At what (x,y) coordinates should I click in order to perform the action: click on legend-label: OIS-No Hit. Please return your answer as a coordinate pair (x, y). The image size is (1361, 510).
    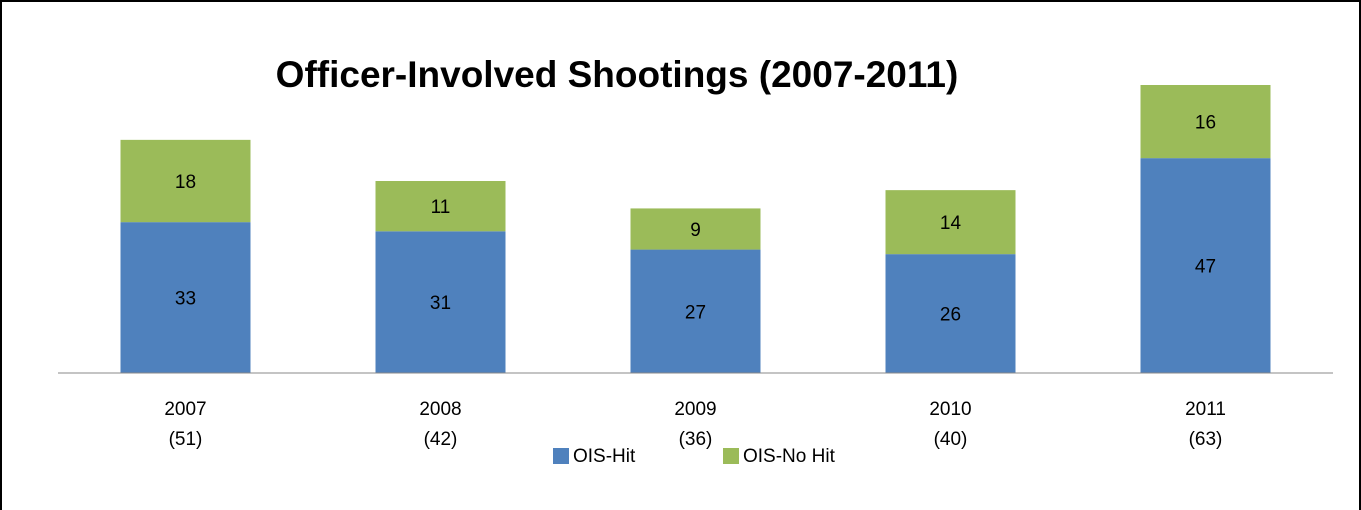
    Looking at the image, I should click on (789, 456).